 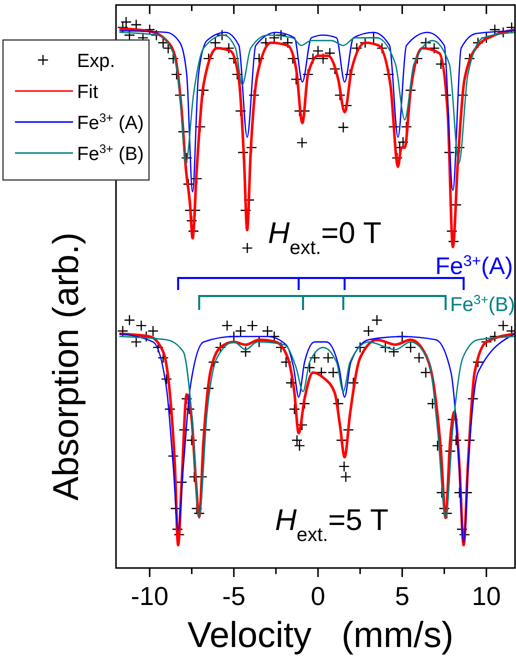 I want to click on y-axis-title: Absorption (arb.), so click(x=65, y=366).